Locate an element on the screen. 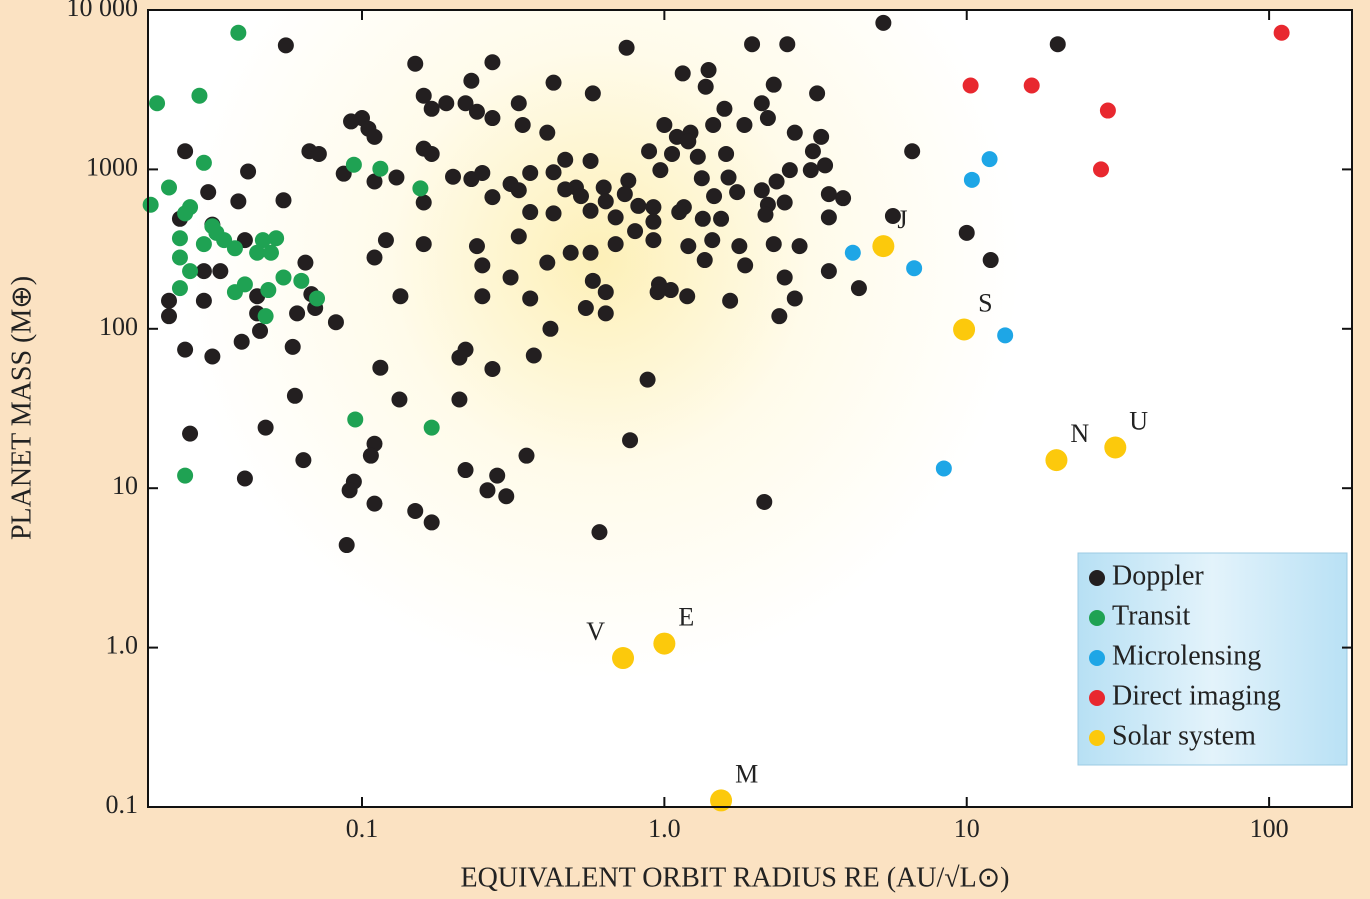 This screenshot has height=899, width=1370. legend-label: Transit is located at coordinates (1151, 615).